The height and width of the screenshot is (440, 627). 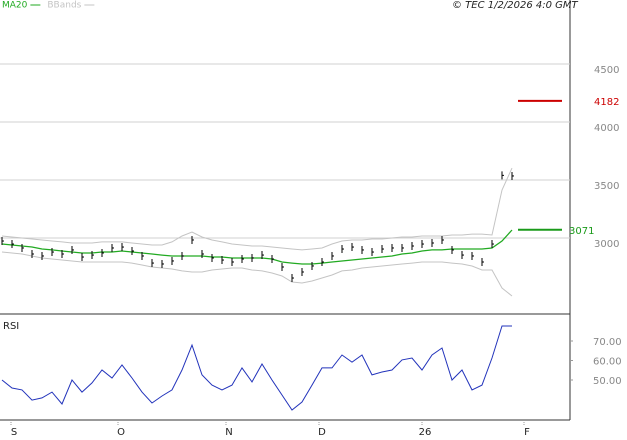 What do you see at coordinates (606, 186) in the screenshot?
I see `y-tick-label: 3500` at bounding box center [606, 186].